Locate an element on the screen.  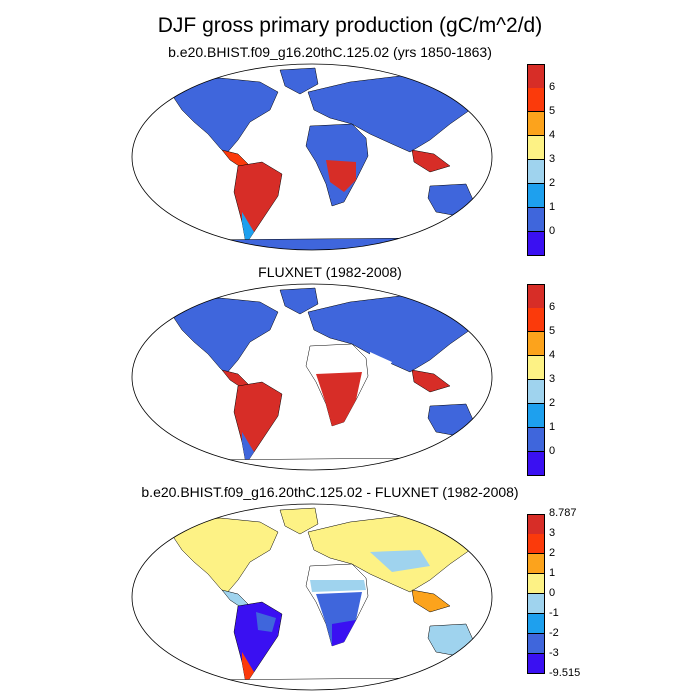
panel-title: FLUXNET (1982-2008) is located at coordinates (330, 272).